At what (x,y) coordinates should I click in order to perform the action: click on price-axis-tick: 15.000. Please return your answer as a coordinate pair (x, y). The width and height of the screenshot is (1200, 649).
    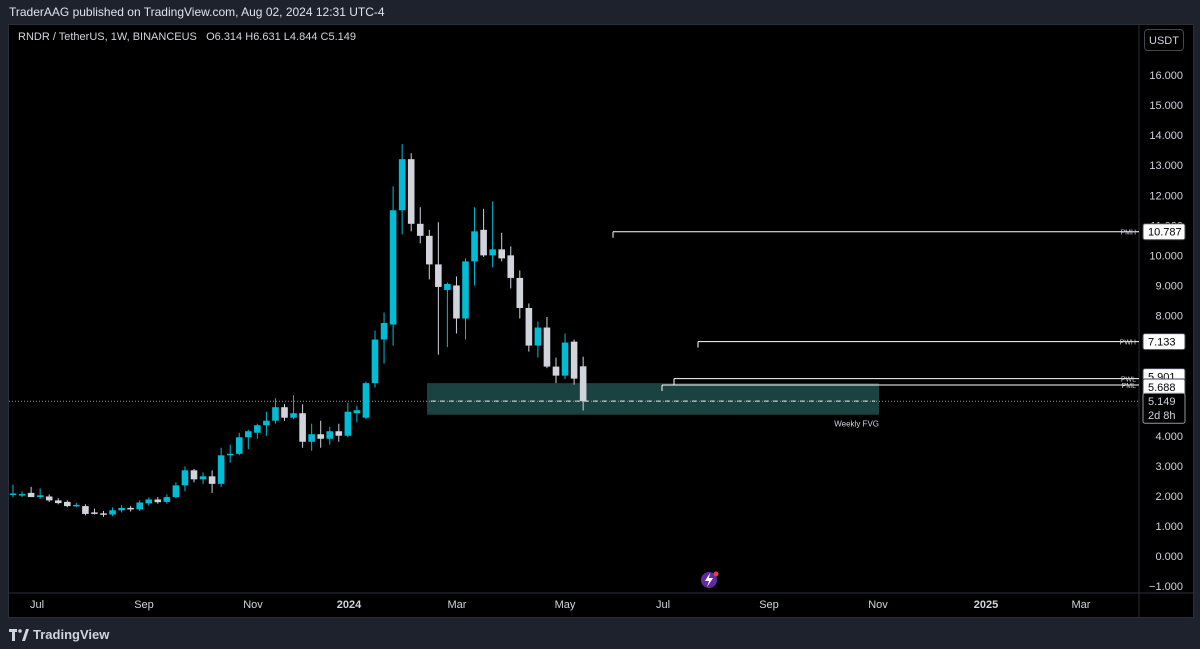
    Looking at the image, I should click on (1166, 106).